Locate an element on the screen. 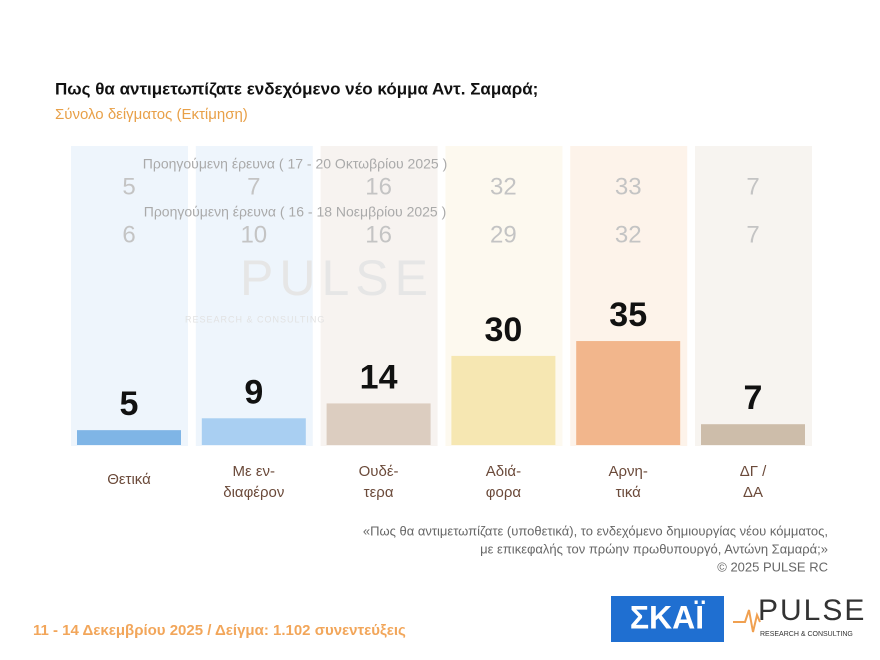  category-label: διαφέρον is located at coordinates (253, 492).